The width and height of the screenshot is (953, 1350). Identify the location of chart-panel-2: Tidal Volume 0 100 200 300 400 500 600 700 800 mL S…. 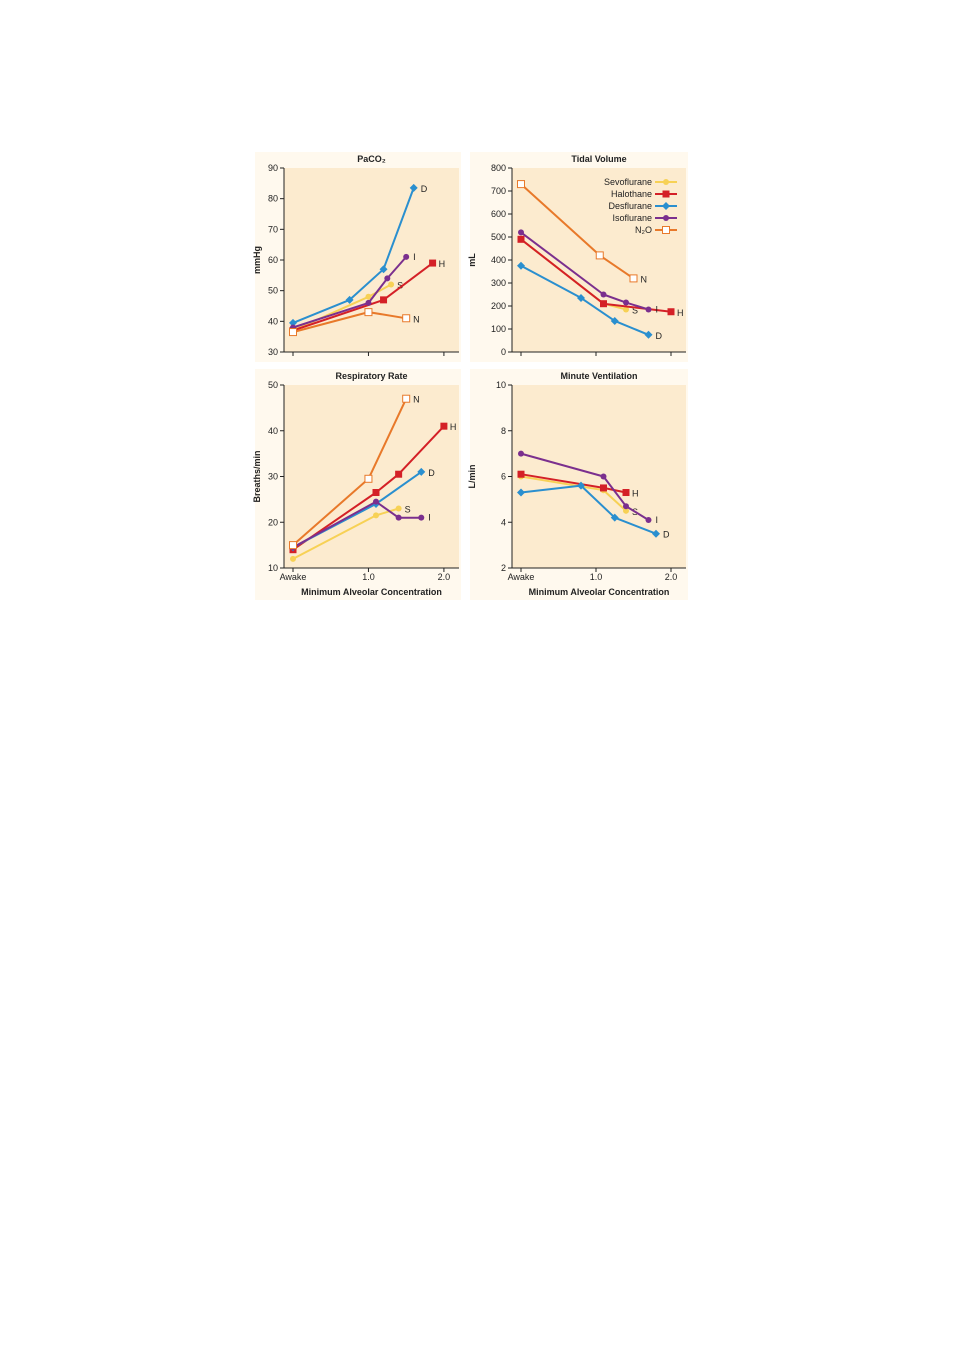
(577, 257).